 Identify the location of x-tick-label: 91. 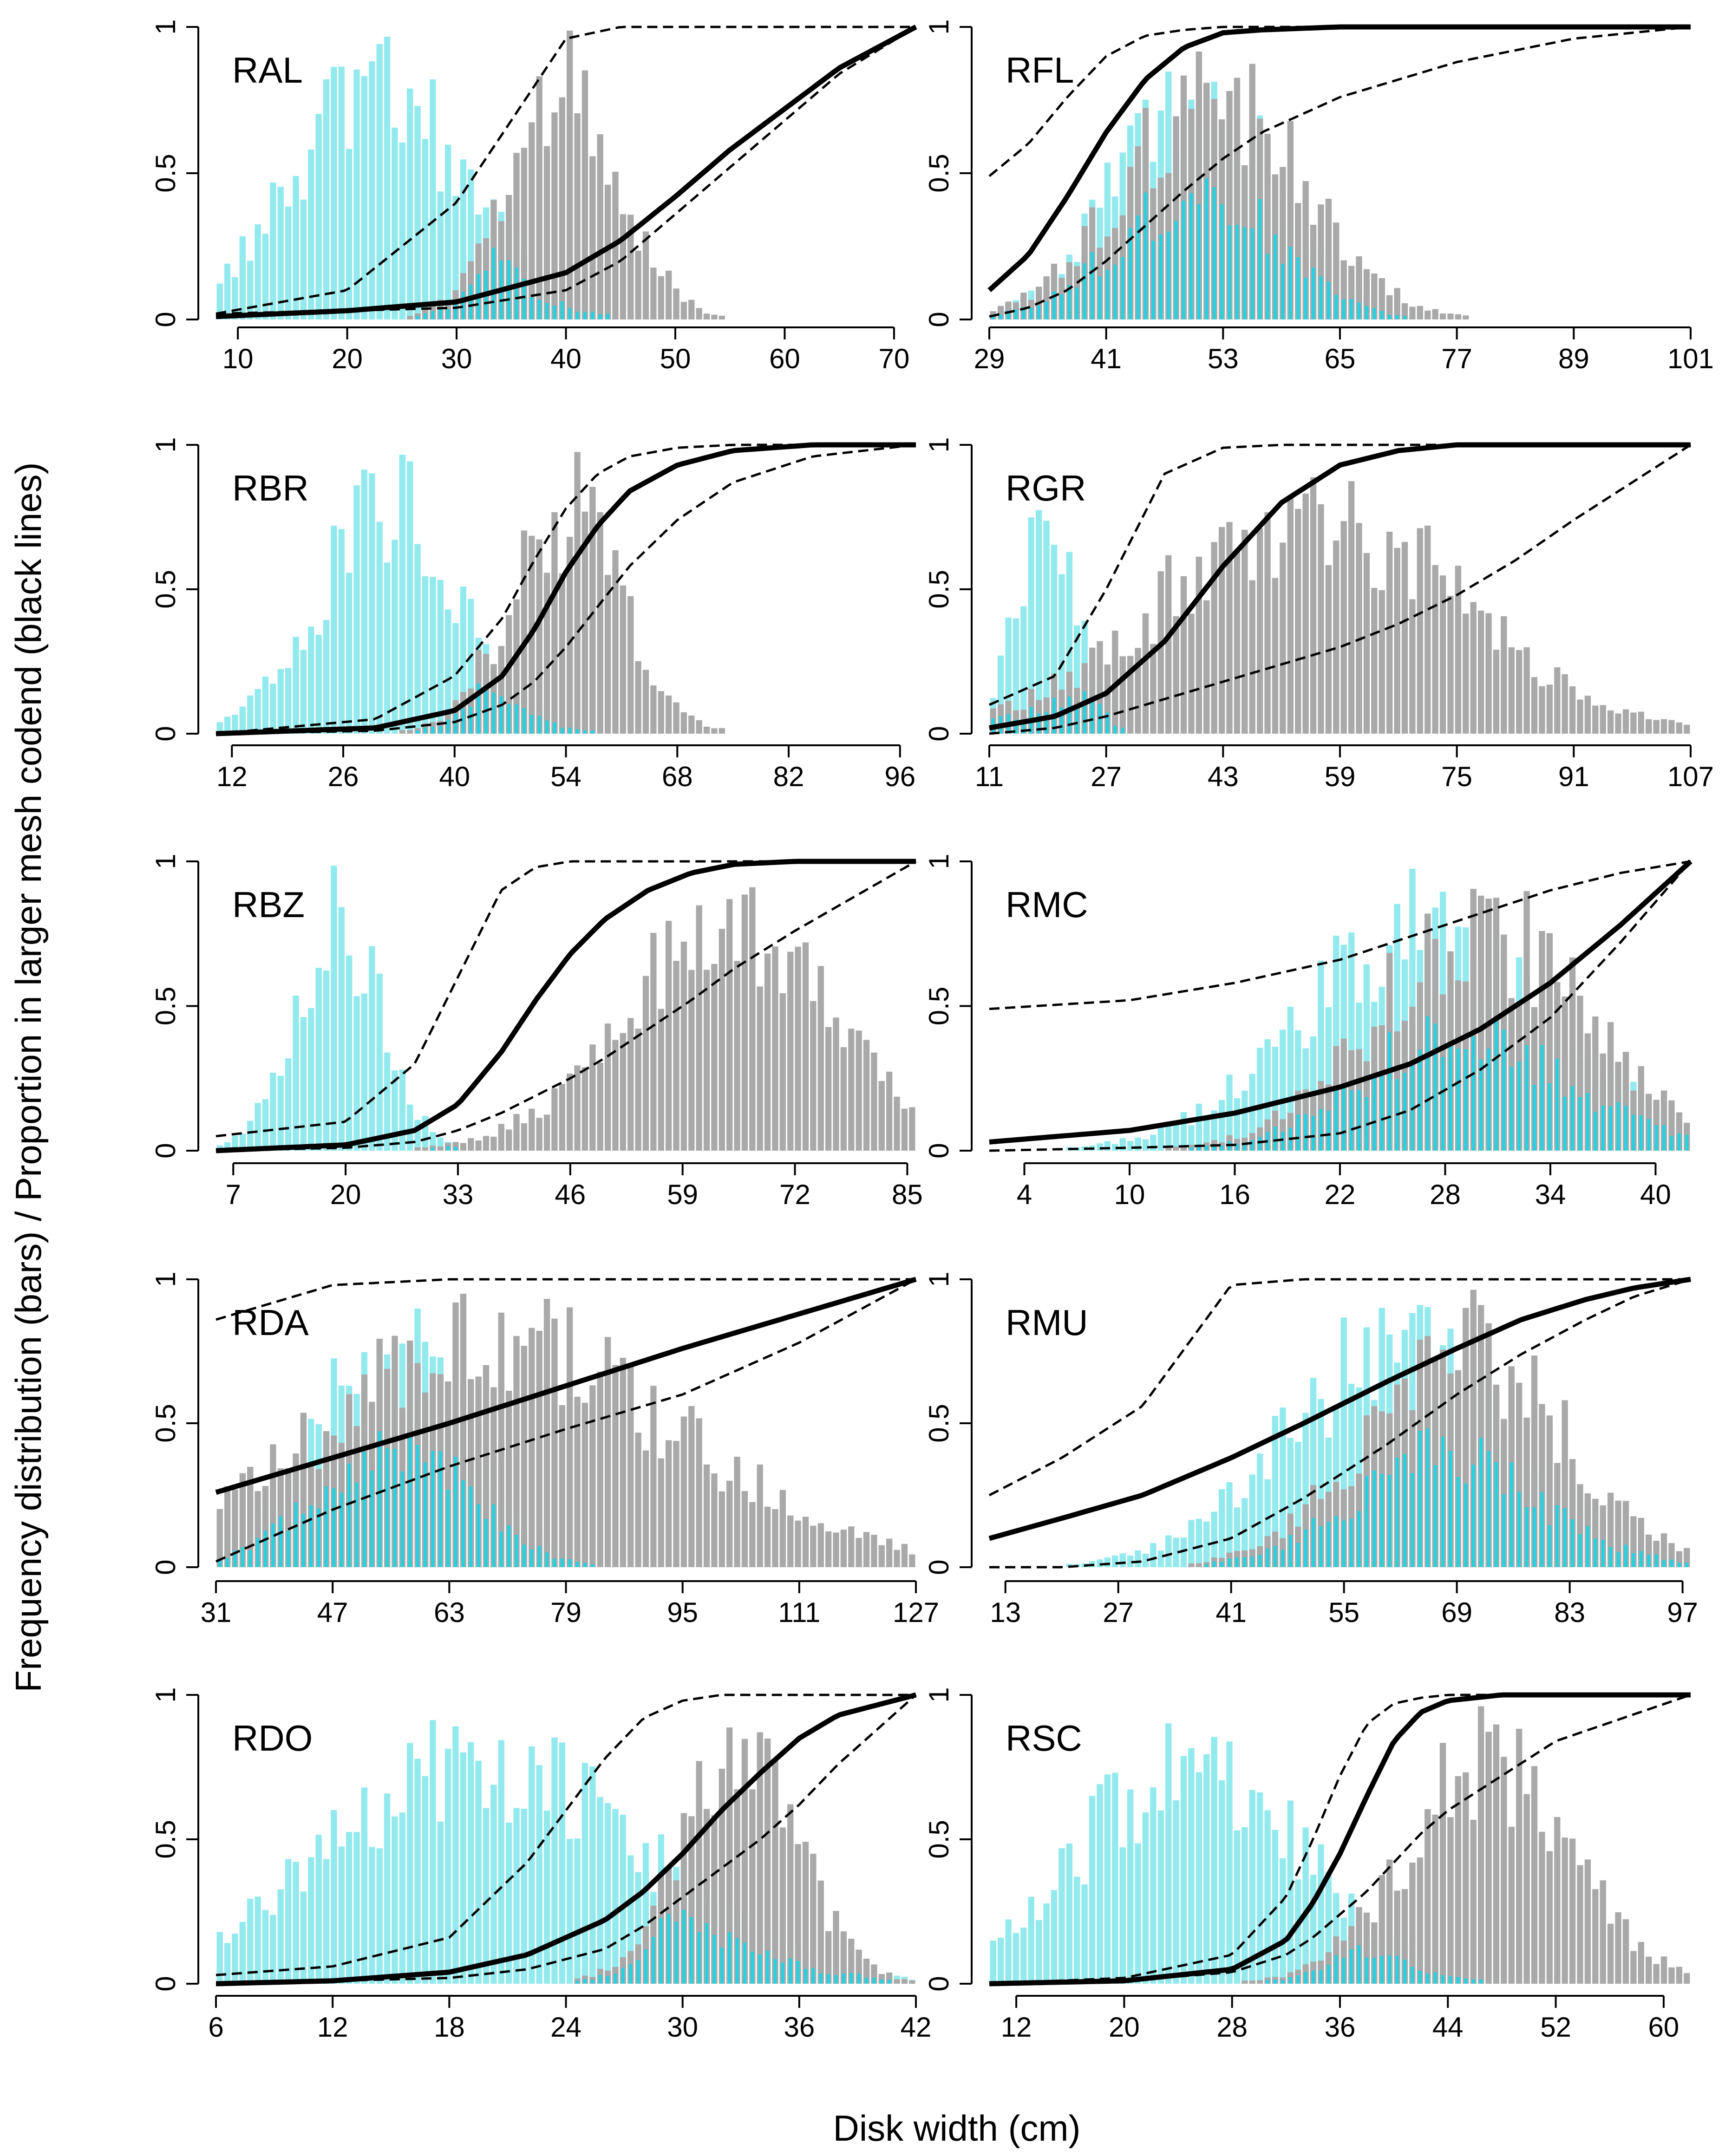
(1573, 777).